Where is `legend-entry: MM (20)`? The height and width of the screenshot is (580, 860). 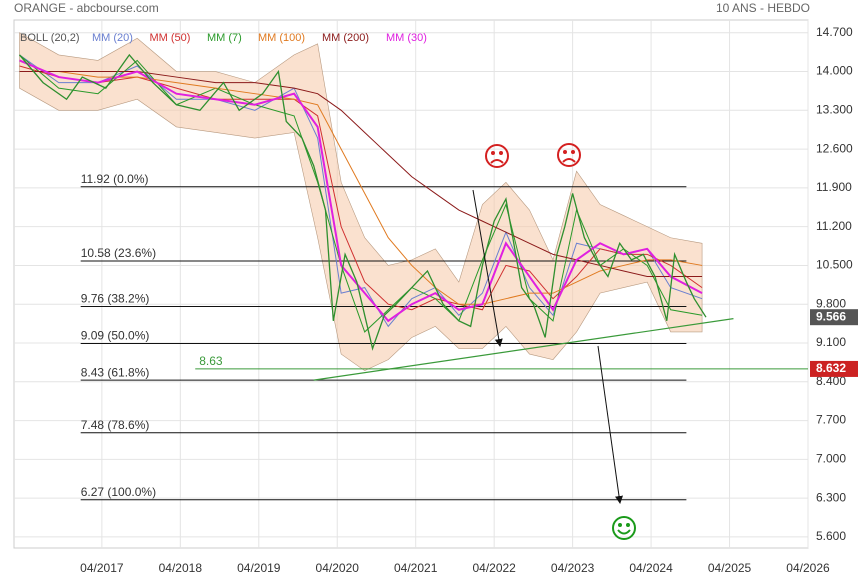 legend-entry: MM (20) is located at coordinates (112, 38).